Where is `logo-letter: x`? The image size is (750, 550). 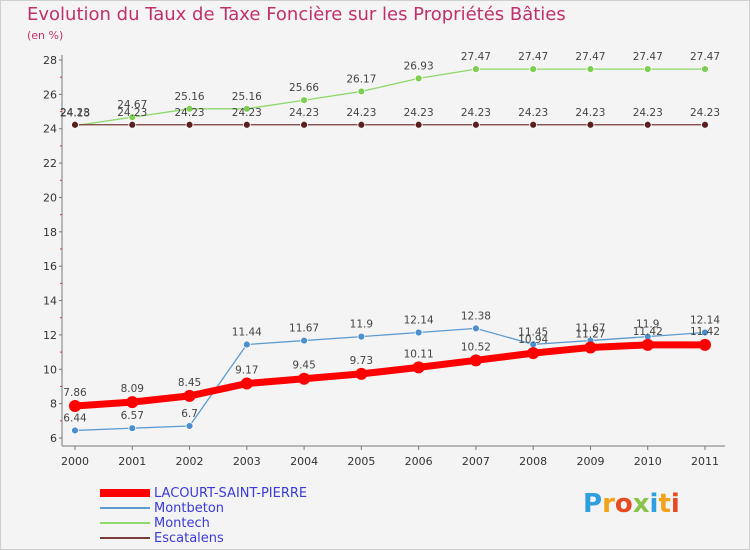 logo-letter: x is located at coordinates (641, 504).